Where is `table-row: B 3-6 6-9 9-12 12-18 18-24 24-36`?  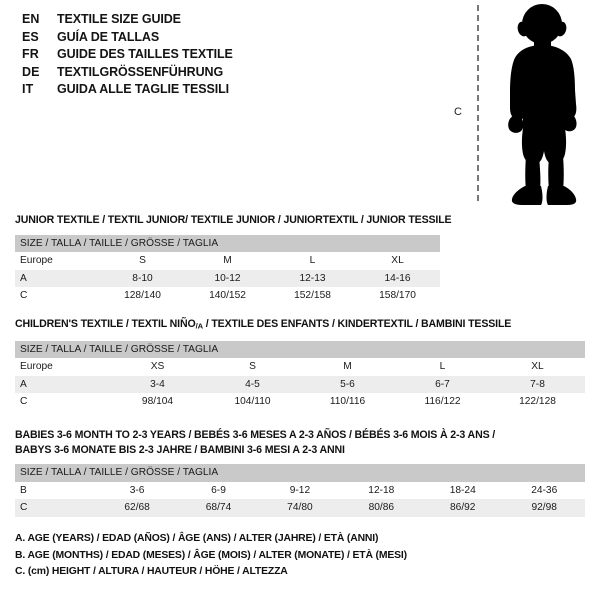
table-row: B 3-6 6-9 9-12 12-18 18-24 24-36 is located at coordinates (300, 490).